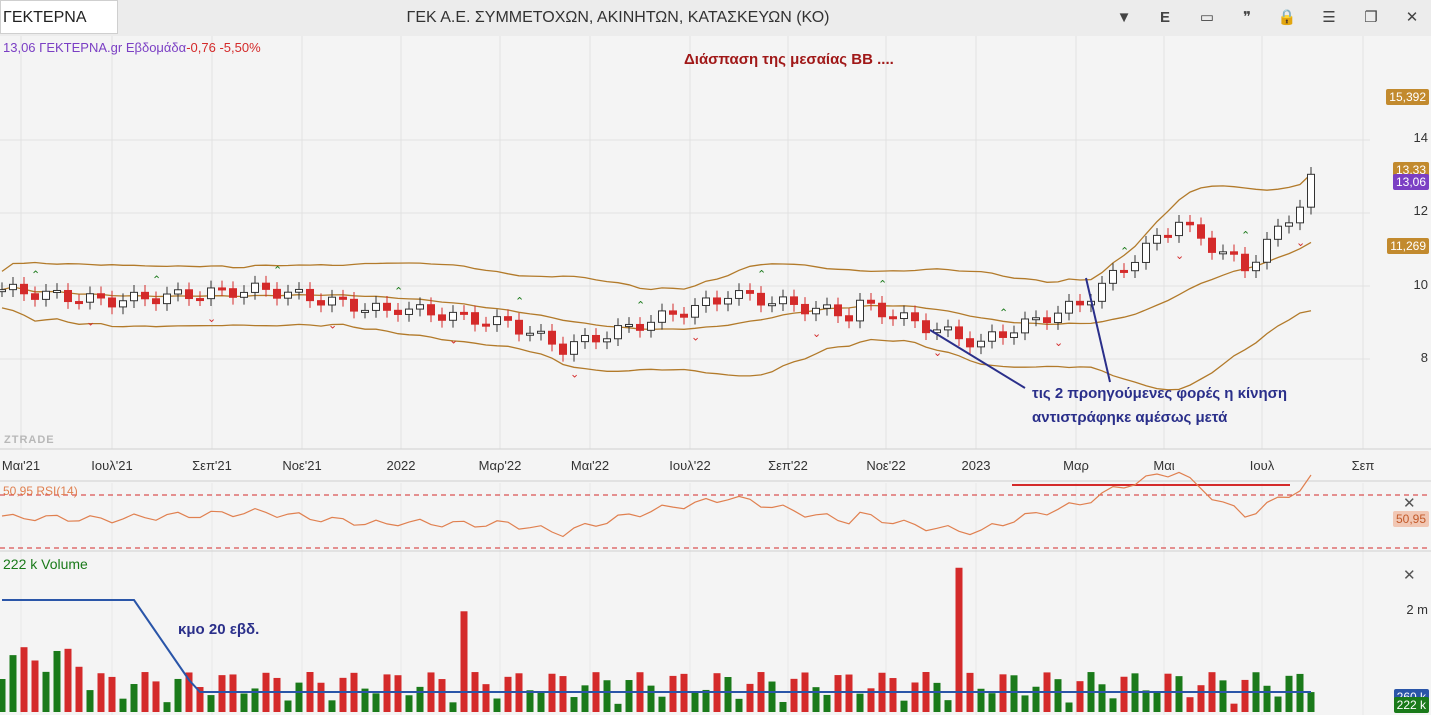  Describe the element at coordinates (1407, 97) in the screenshot. I see `upper-band-label: 15,392` at that location.